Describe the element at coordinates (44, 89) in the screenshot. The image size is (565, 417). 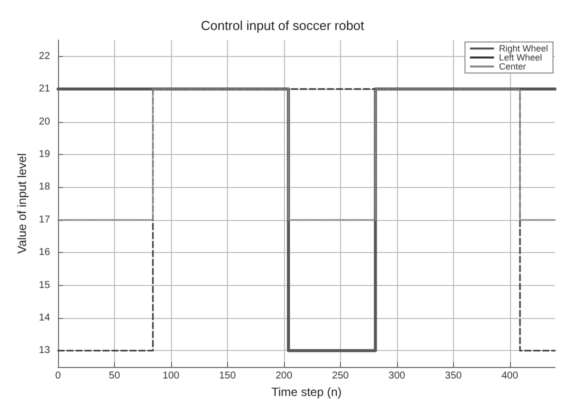
I see `y-tick-label: 21` at that location.